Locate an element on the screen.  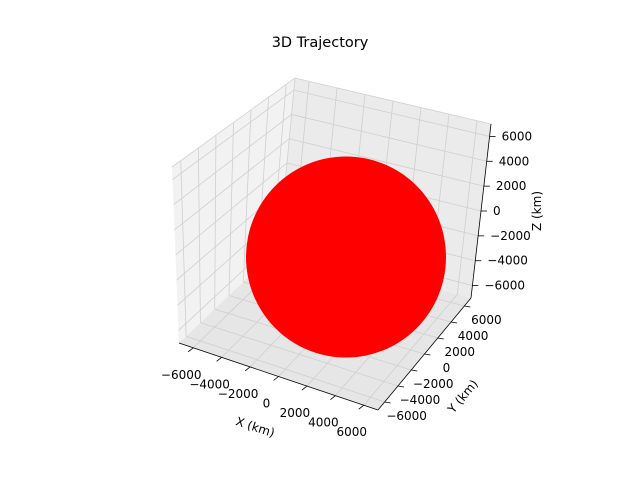
z-tick-label-6: 6000 is located at coordinates (517, 136).